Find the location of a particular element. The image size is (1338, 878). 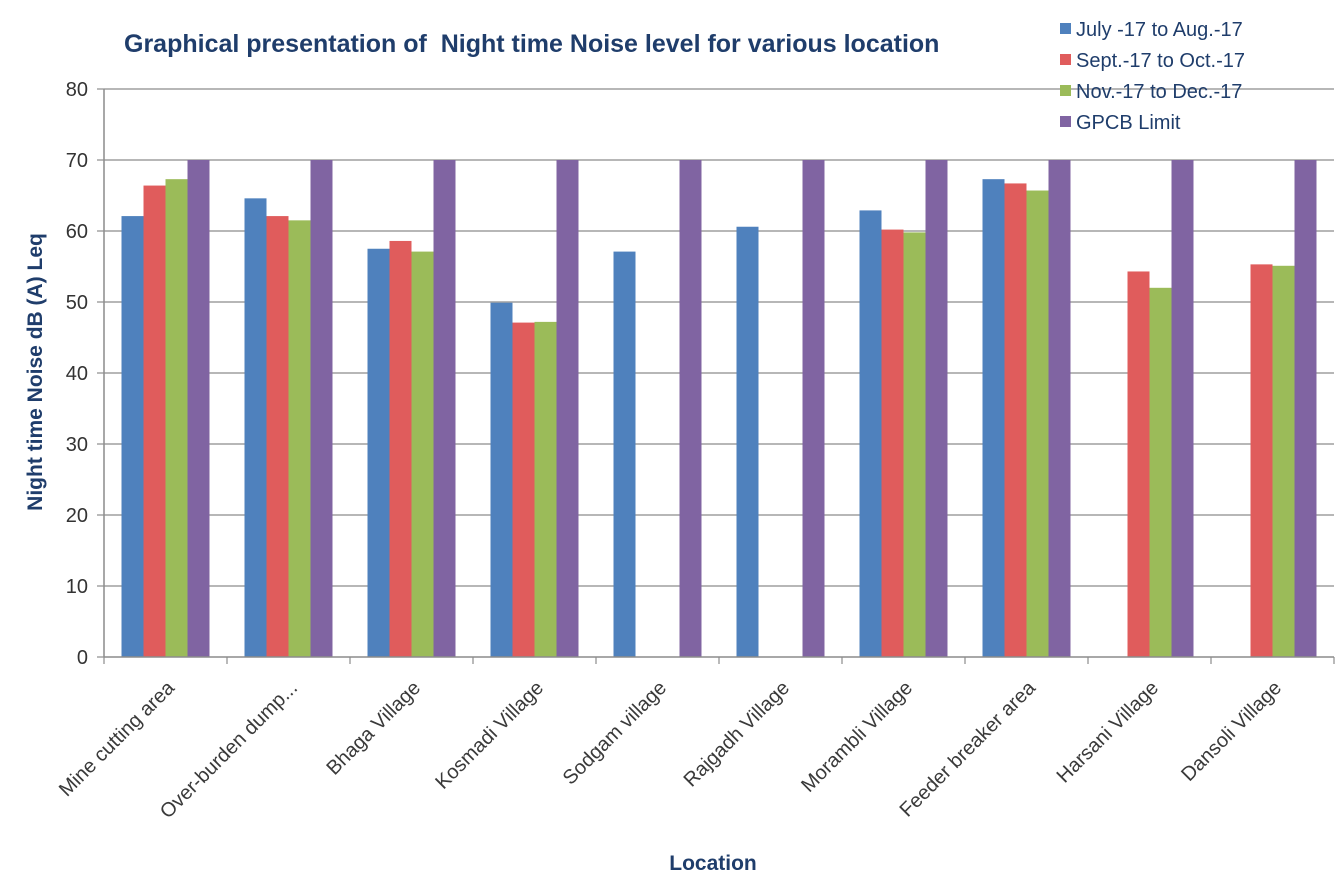

y-axis-title: Night time Noise dB (A) Leq is located at coordinates (35, 372).